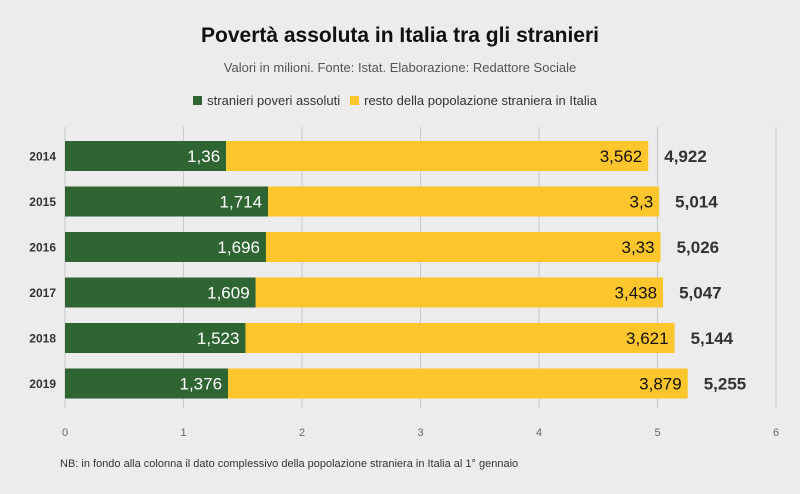 The height and width of the screenshot is (494, 800). I want to click on data-label-poor: 1,36, so click(203, 156).